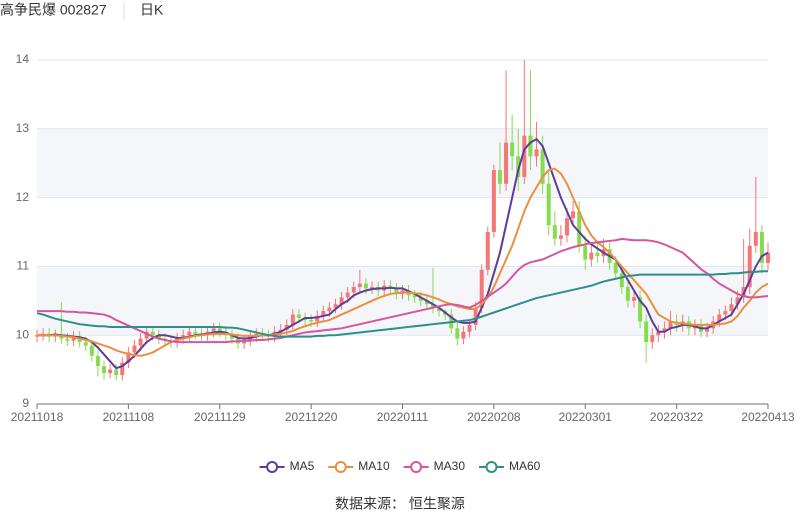 The width and height of the screenshot is (800, 517). What do you see at coordinates (287, 466) in the screenshot?
I see `legend-item: MA5` at bounding box center [287, 466].